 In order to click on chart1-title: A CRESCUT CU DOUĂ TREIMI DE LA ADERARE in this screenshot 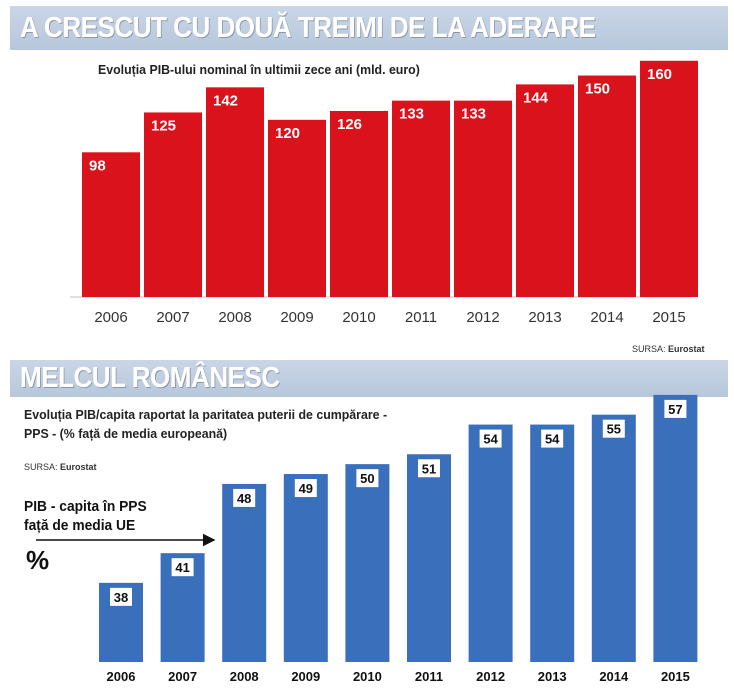, I will do `click(308, 28)`.